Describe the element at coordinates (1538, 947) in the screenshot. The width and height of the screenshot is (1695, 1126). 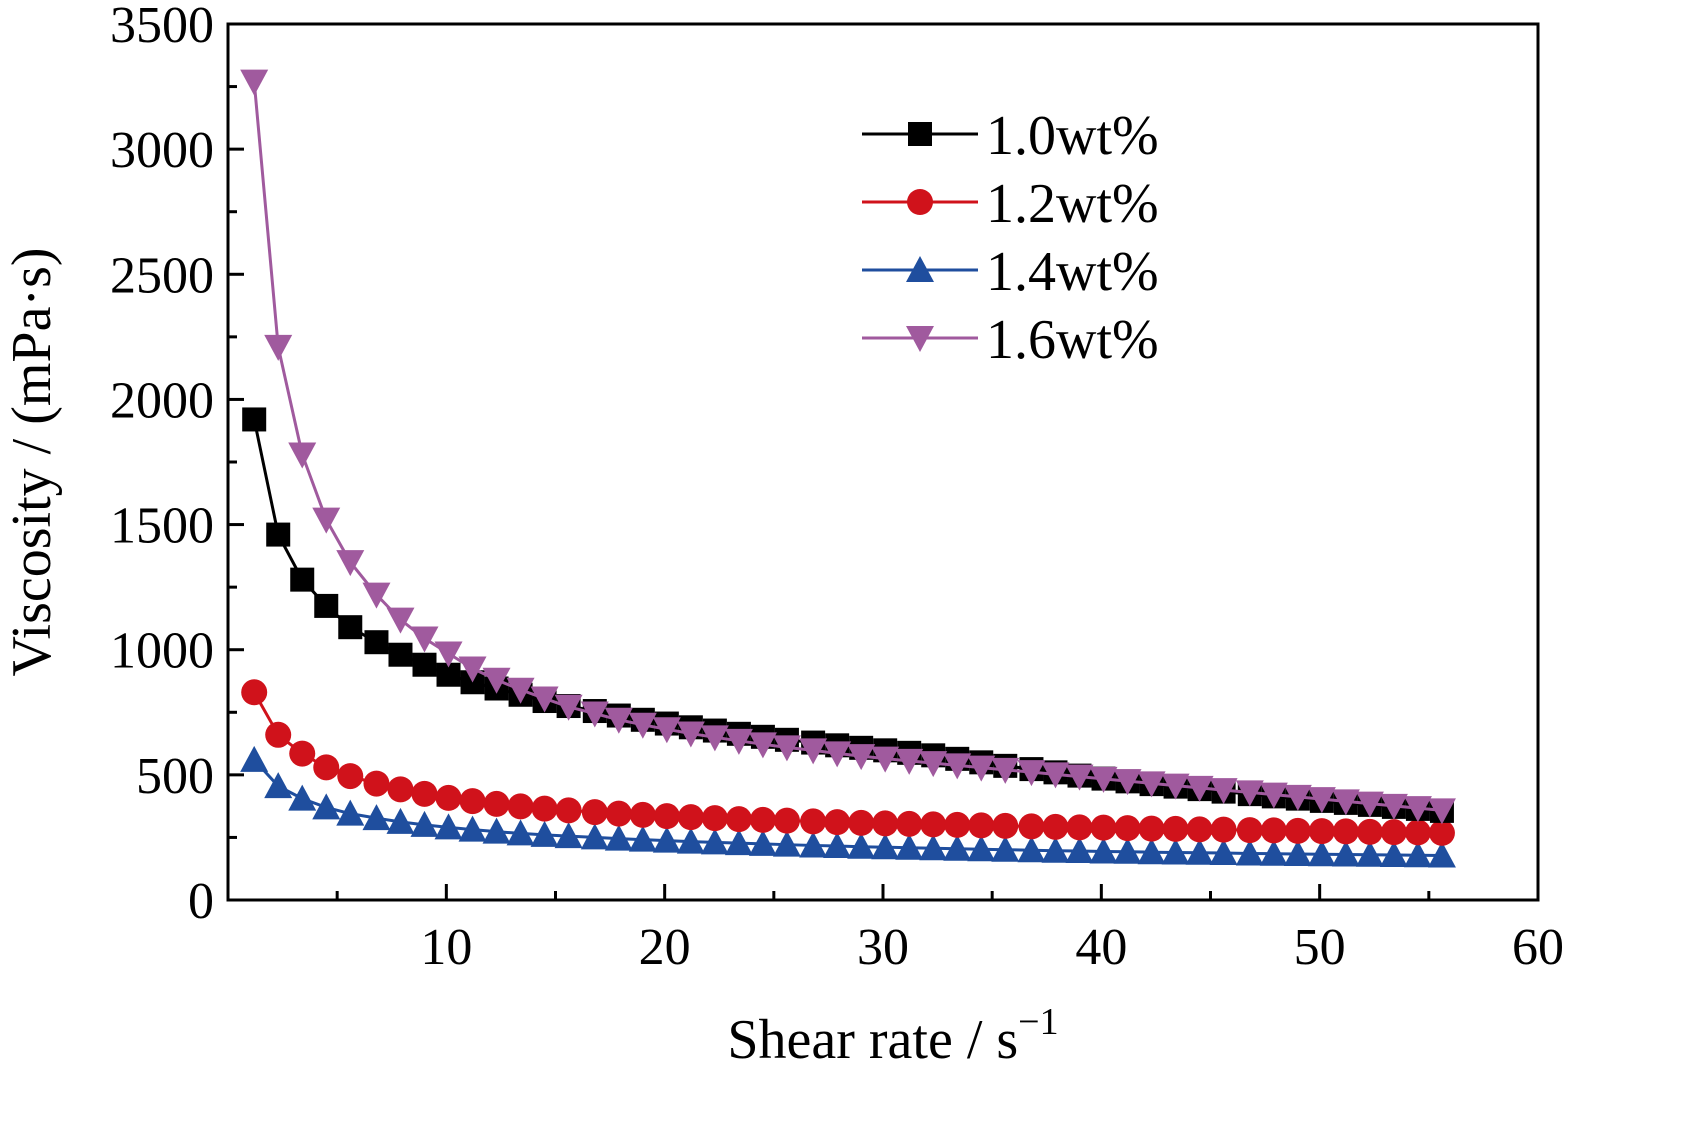
I see `x-tick-label: 60` at that location.